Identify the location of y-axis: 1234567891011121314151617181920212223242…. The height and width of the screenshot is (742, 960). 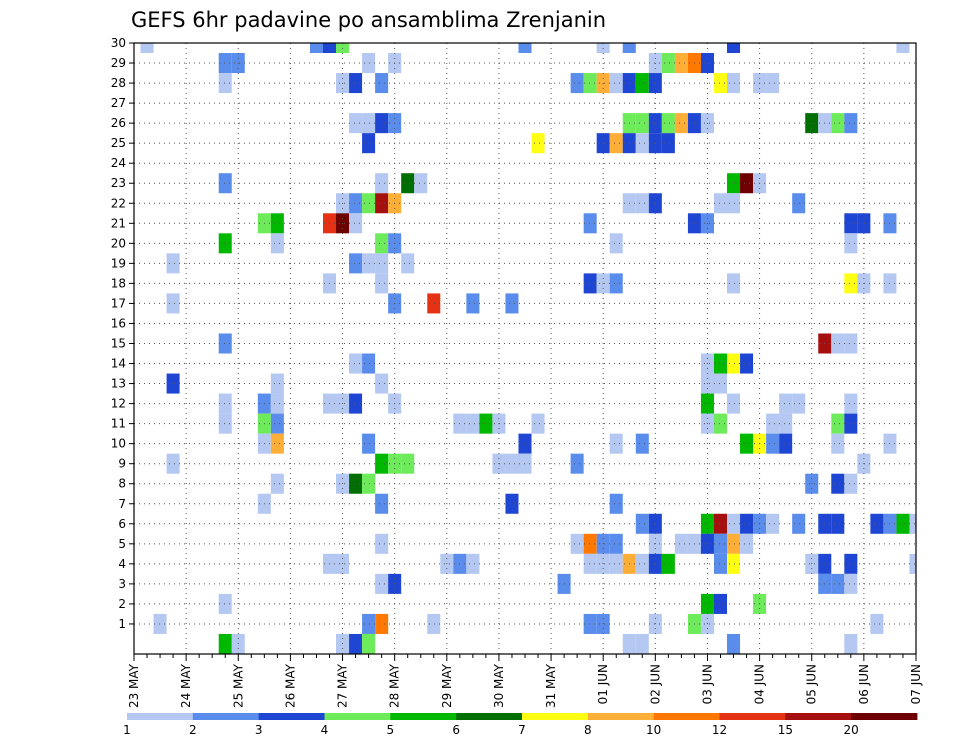
(122, 333).